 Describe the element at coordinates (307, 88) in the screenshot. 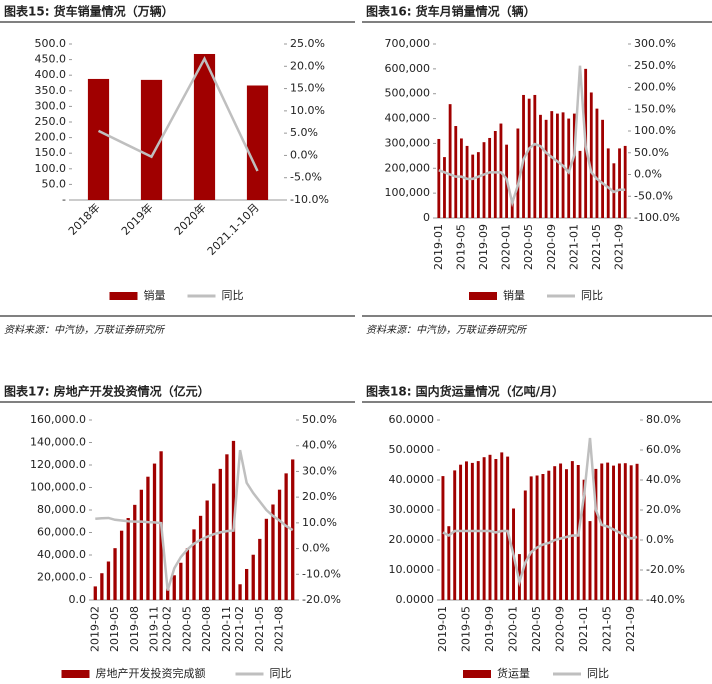

I see `y2-tick-label: 15.0%` at that location.